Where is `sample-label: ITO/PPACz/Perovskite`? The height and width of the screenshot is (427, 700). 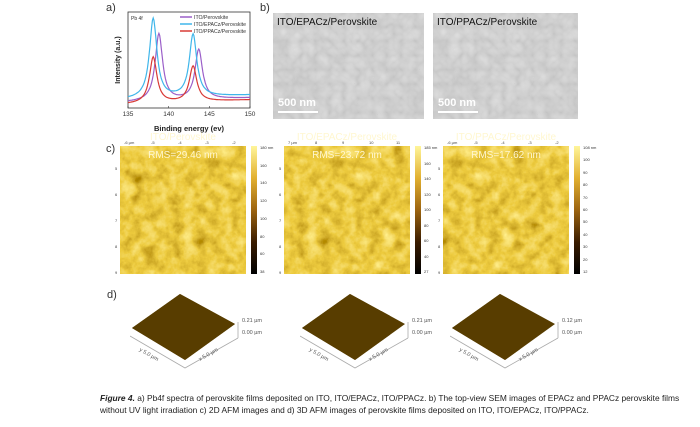
sample-label: ITO/PPACz/Perovskite is located at coordinates (506, 137).